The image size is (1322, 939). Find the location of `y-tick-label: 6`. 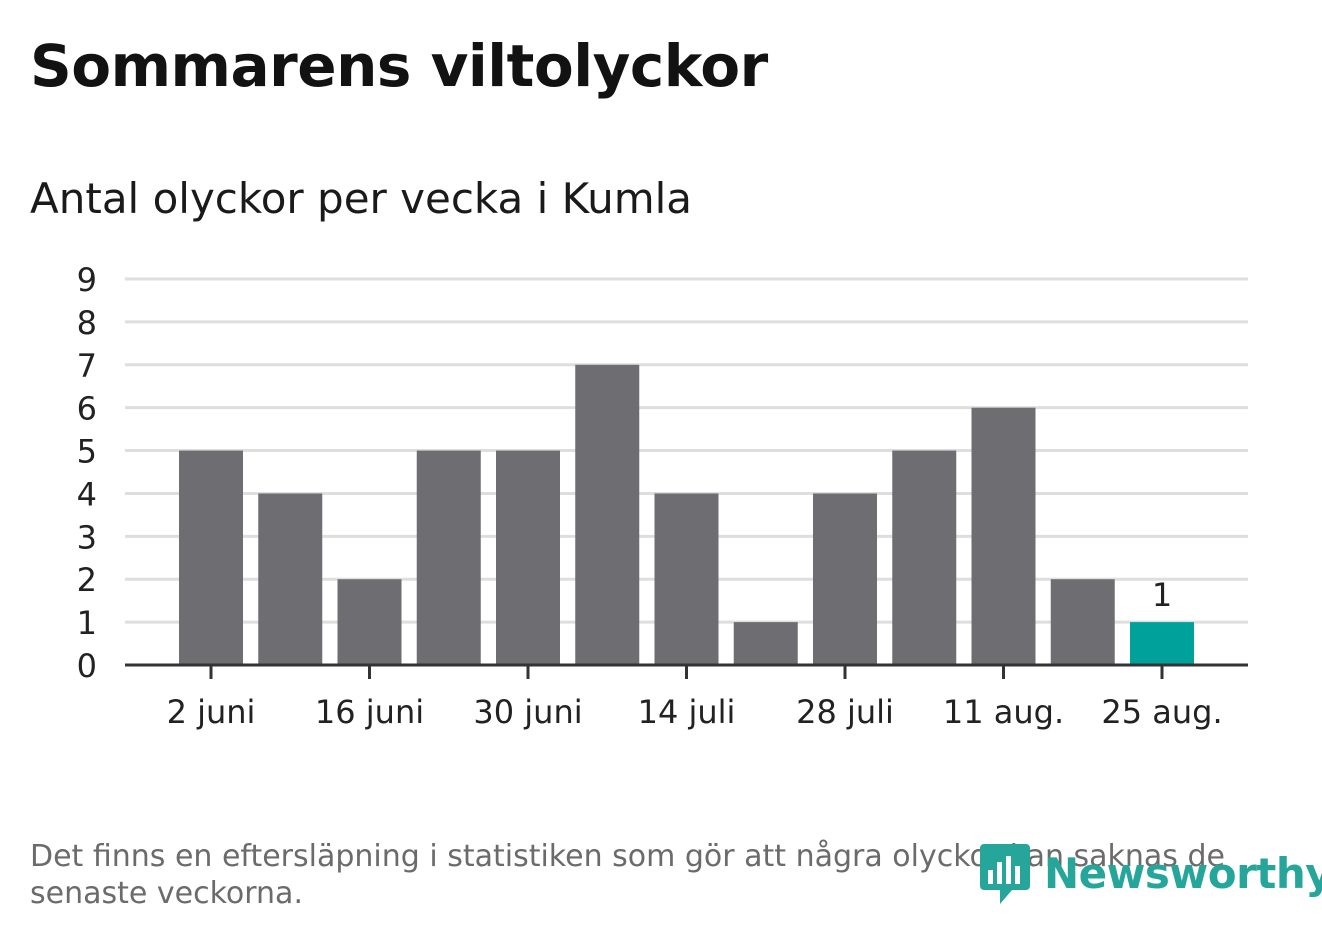

y-tick-label: 6 is located at coordinates (87, 409).